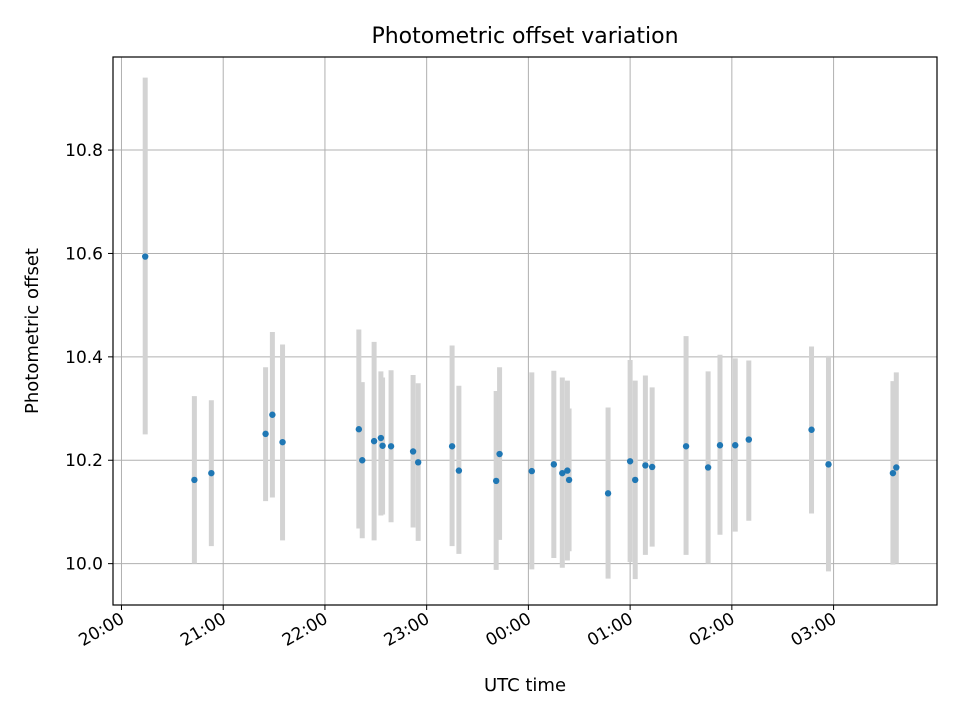 The image size is (960, 720). What do you see at coordinates (32, 331) in the screenshot?
I see `y-axis-label: Photometric offset` at bounding box center [32, 331].